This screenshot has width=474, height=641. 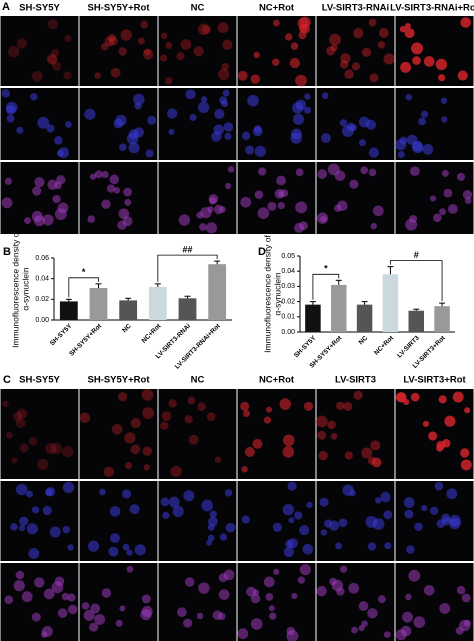 What do you see at coordinates (42, 299) in the screenshot?
I see `y-tick-label: 0.02` at bounding box center [42, 299].